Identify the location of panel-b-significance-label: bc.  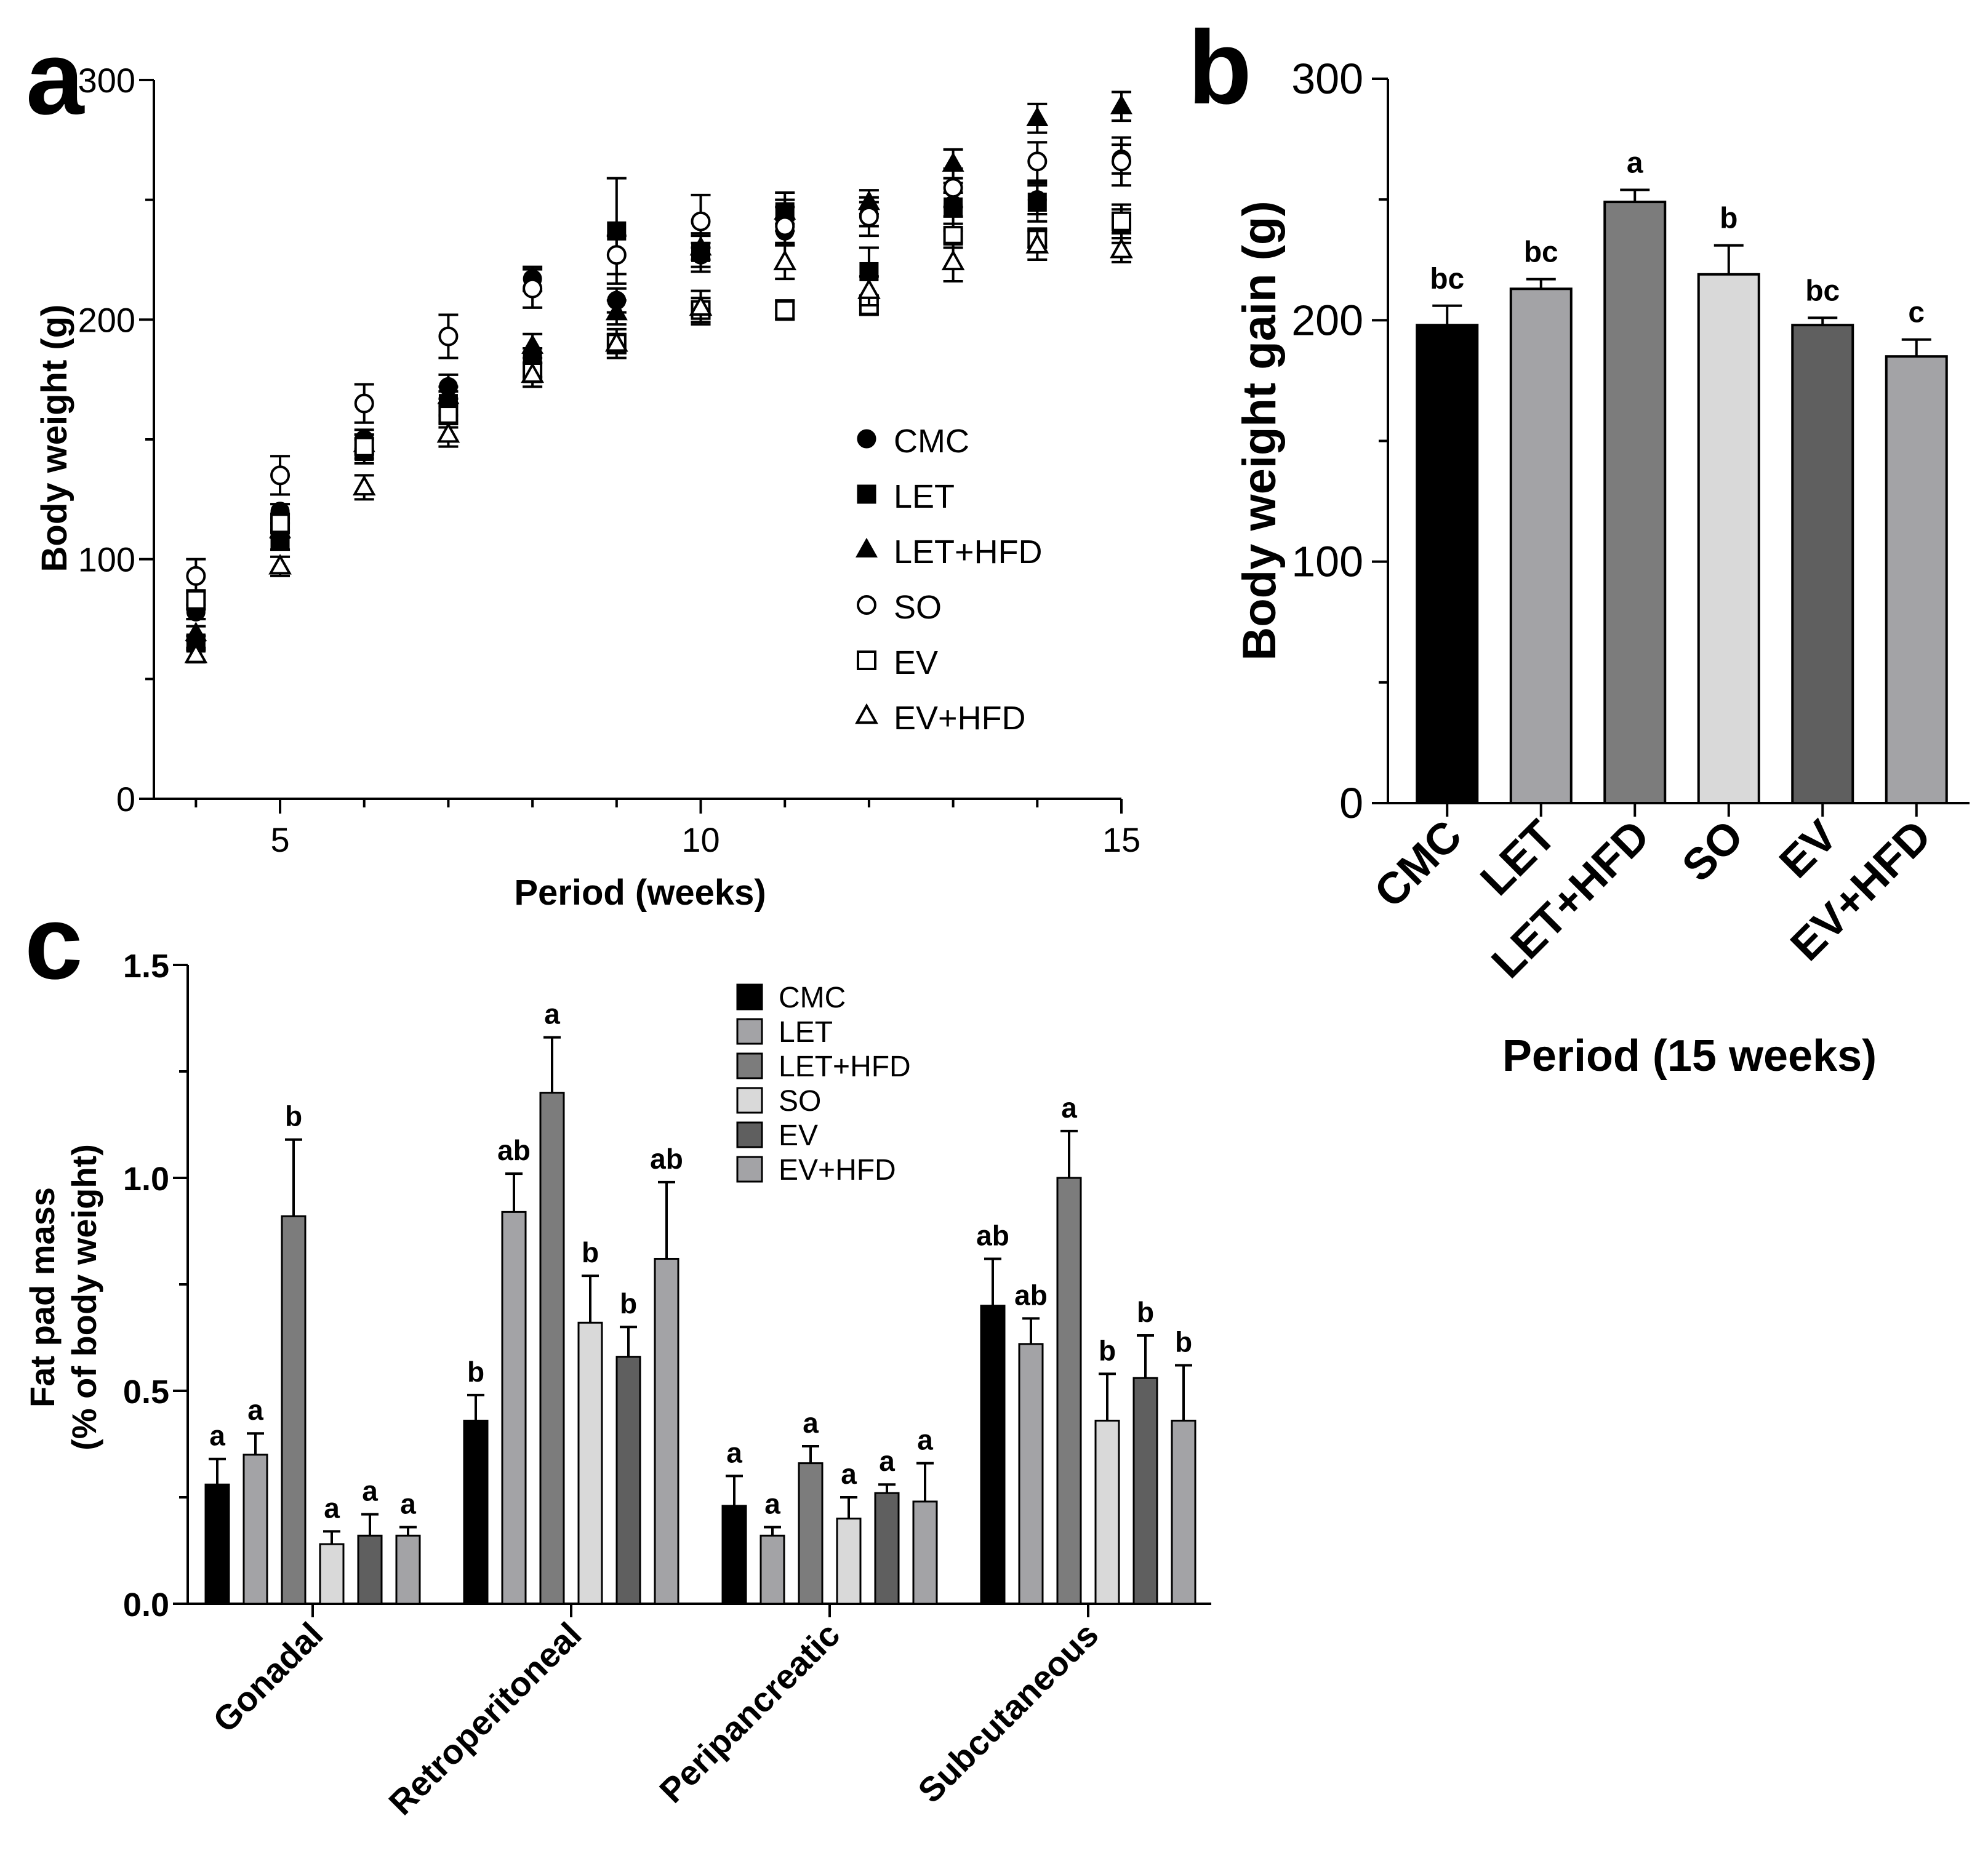
(1822, 290).